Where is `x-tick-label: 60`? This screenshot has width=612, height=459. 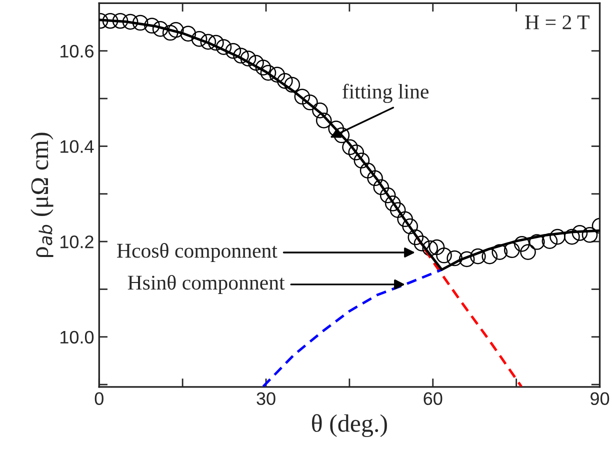
x-tick-label: 60 is located at coordinates (433, 399).